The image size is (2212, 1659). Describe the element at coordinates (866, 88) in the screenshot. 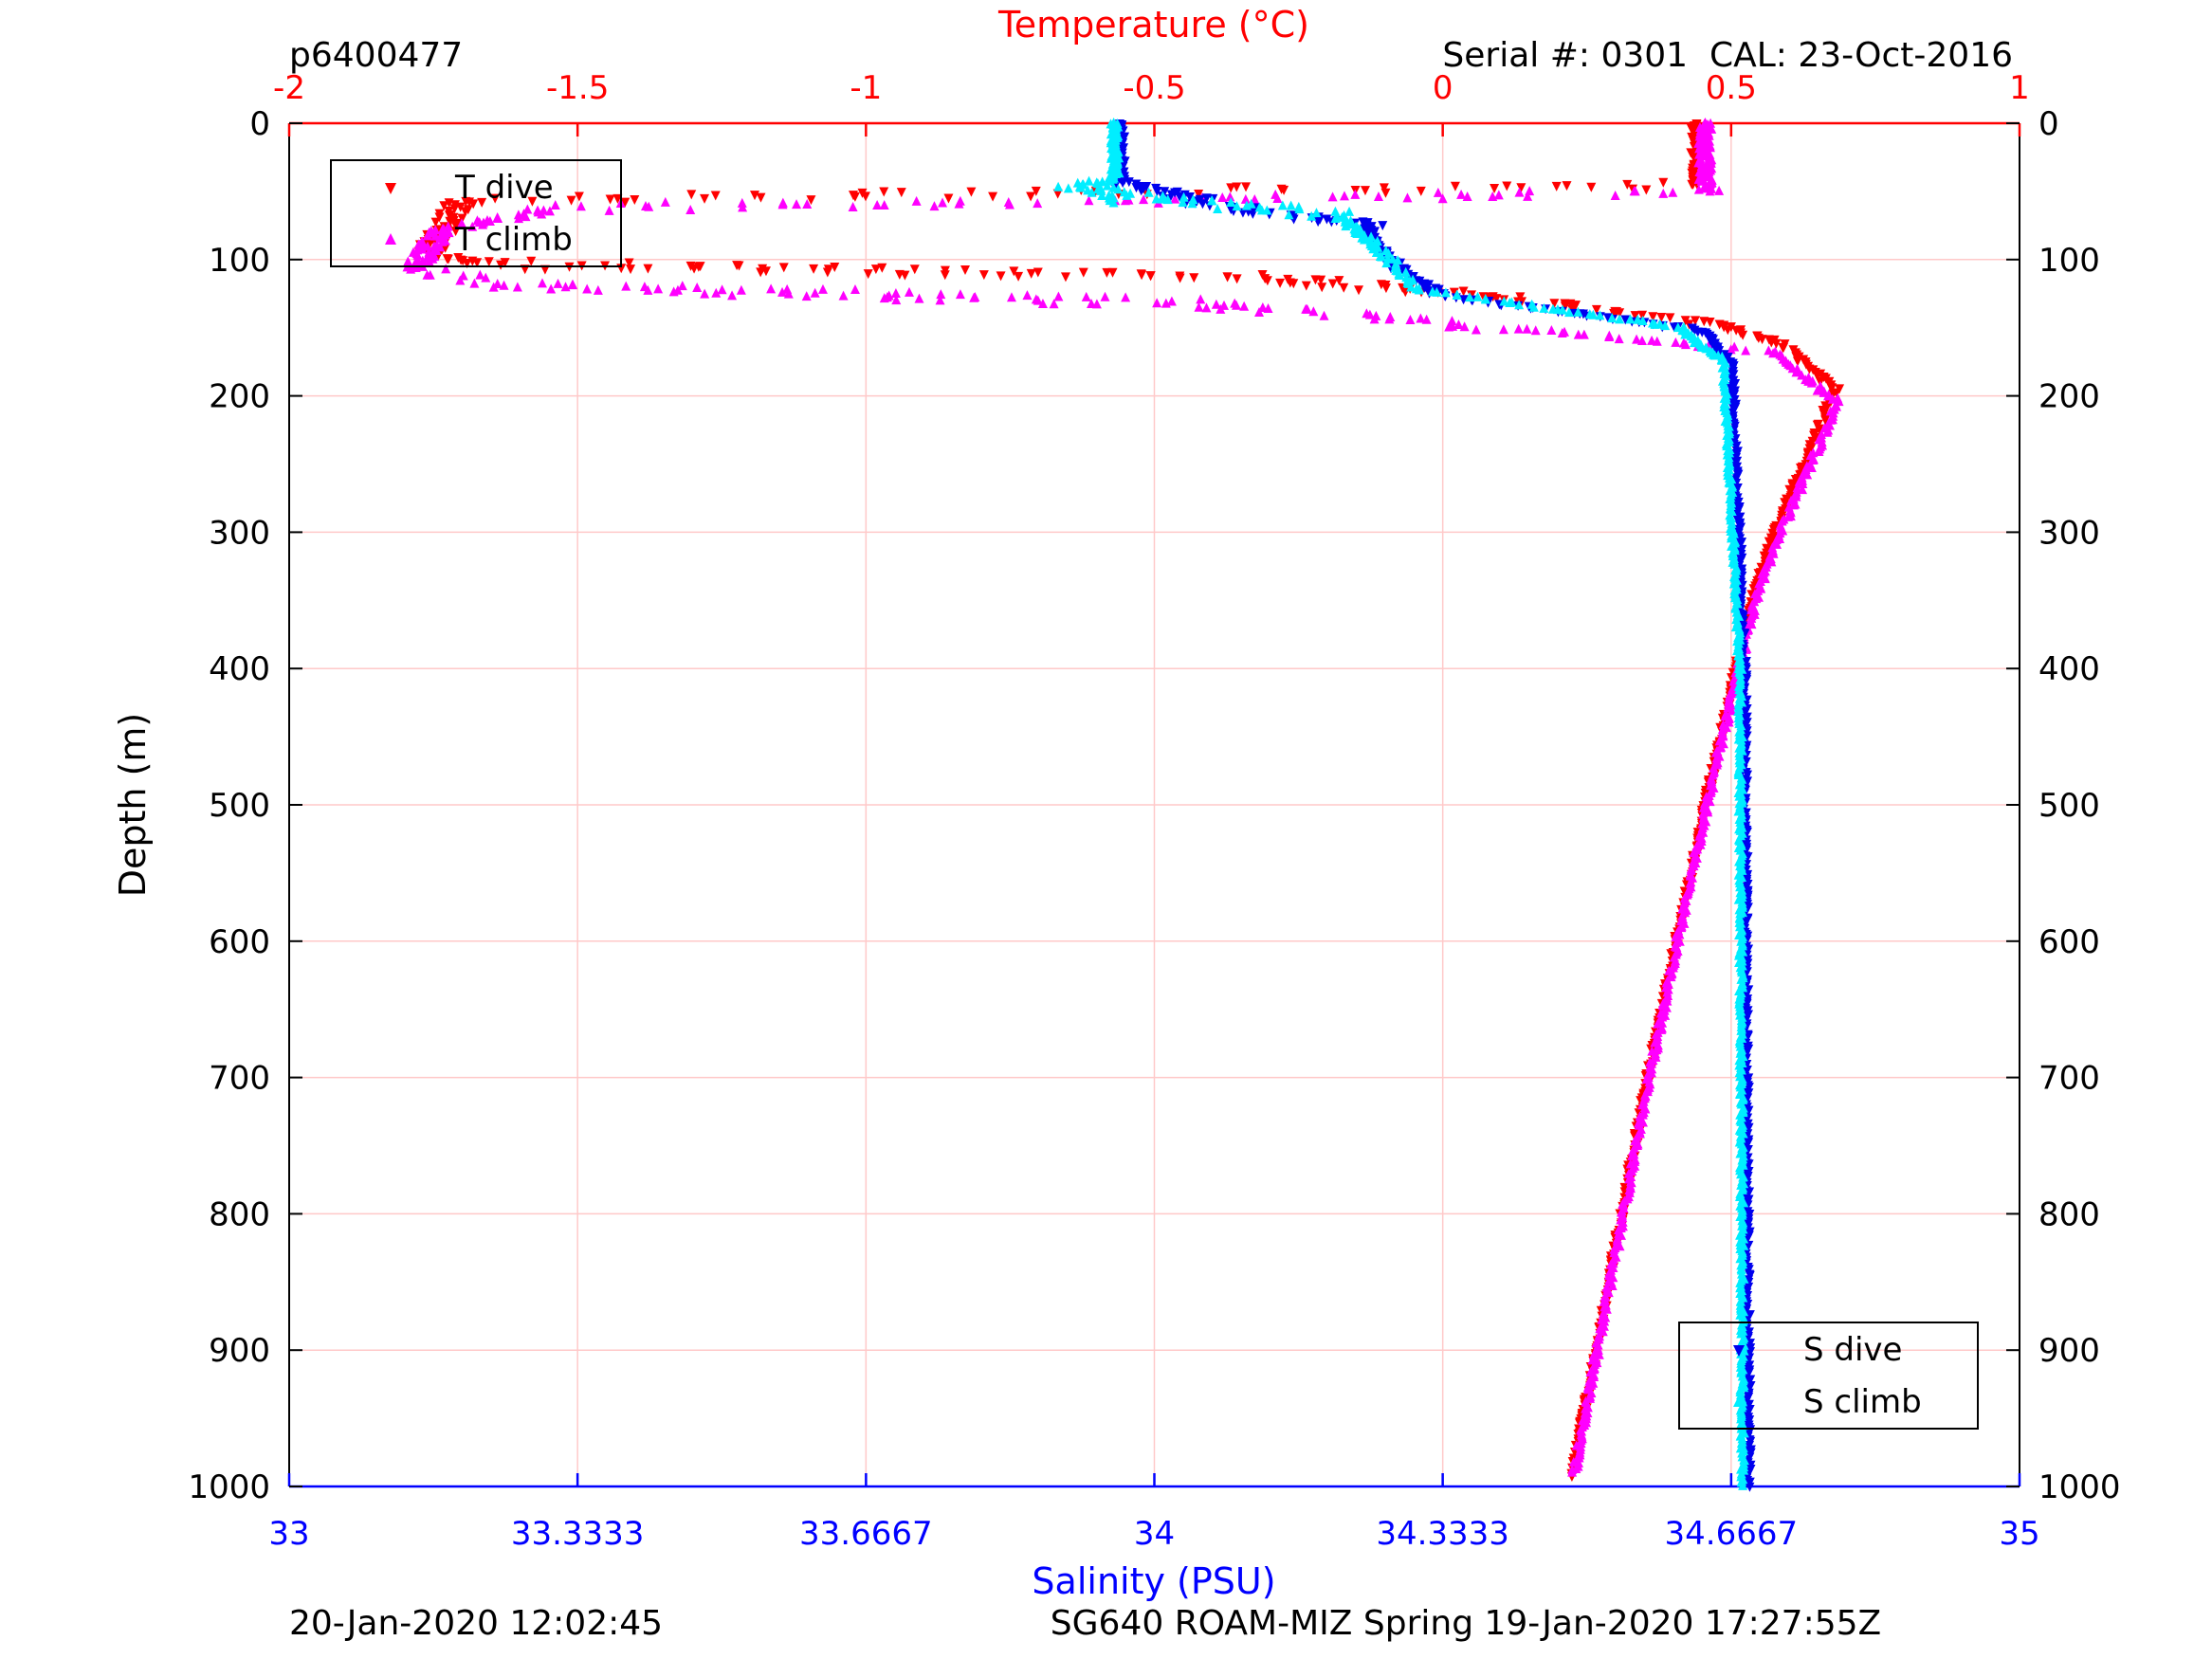

I see `svg-text: -1` at that location.